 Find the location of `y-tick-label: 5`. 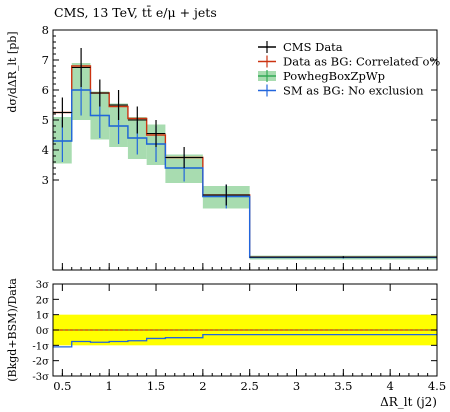

y-tick-label: 5 is located at coordinates (45, 120).